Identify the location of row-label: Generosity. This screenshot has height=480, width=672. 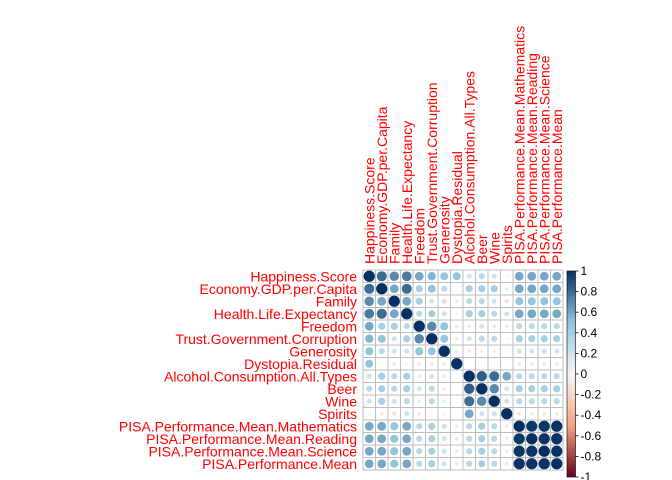
(323, 351).